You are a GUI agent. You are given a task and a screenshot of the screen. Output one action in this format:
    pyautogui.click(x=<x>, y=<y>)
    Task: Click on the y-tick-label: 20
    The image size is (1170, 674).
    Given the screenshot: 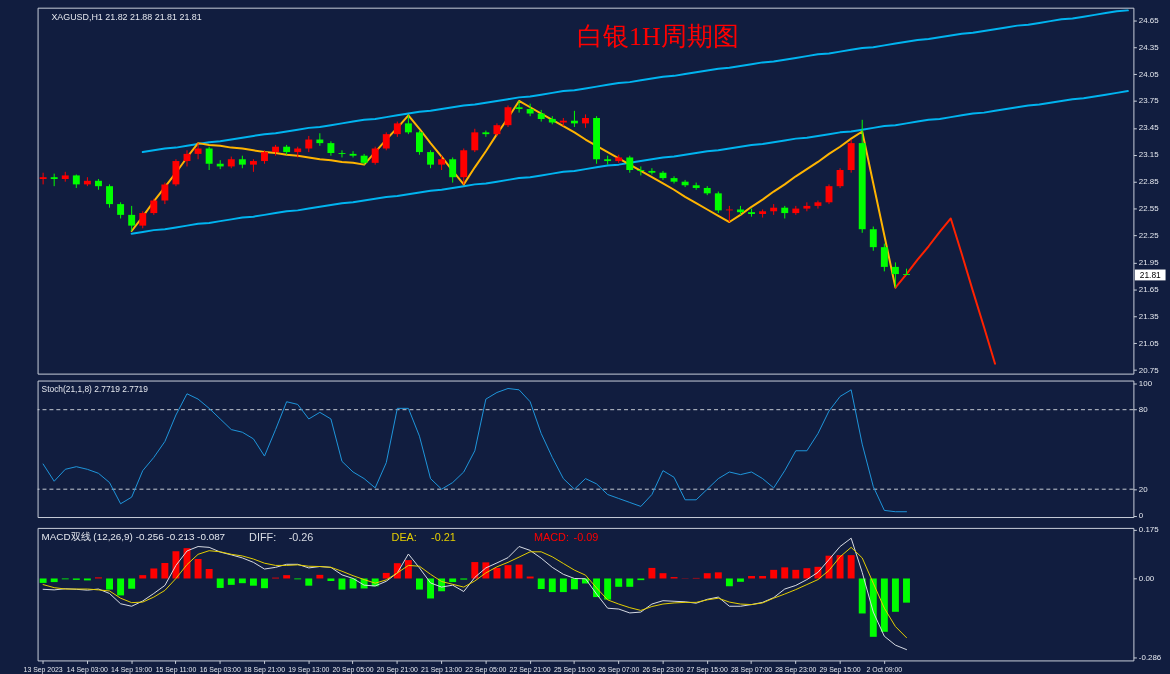 What is the action you would take?
    pyautogui.click(x=1143, y=489)
    